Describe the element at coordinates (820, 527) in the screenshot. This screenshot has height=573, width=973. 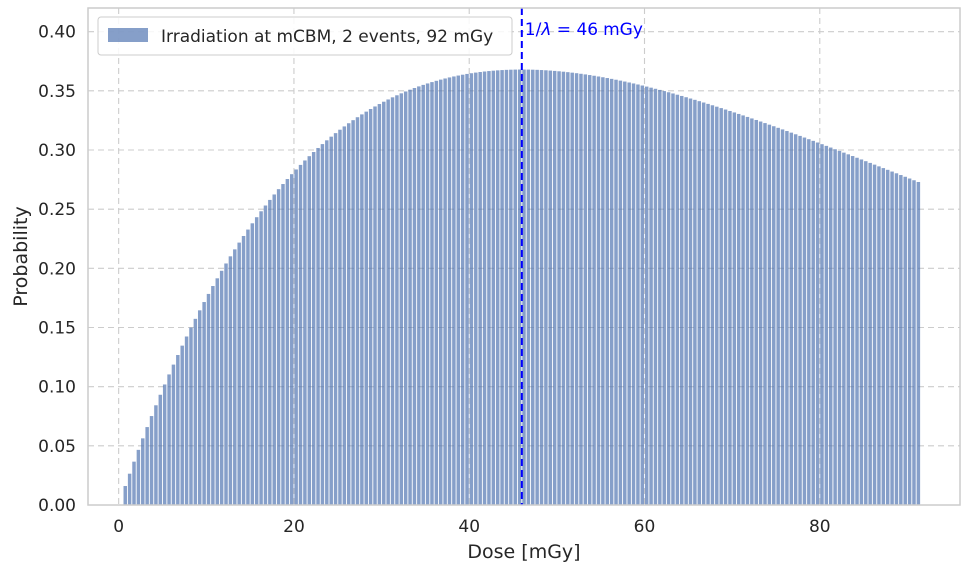
I see `x-tick-label: 80` at that location.